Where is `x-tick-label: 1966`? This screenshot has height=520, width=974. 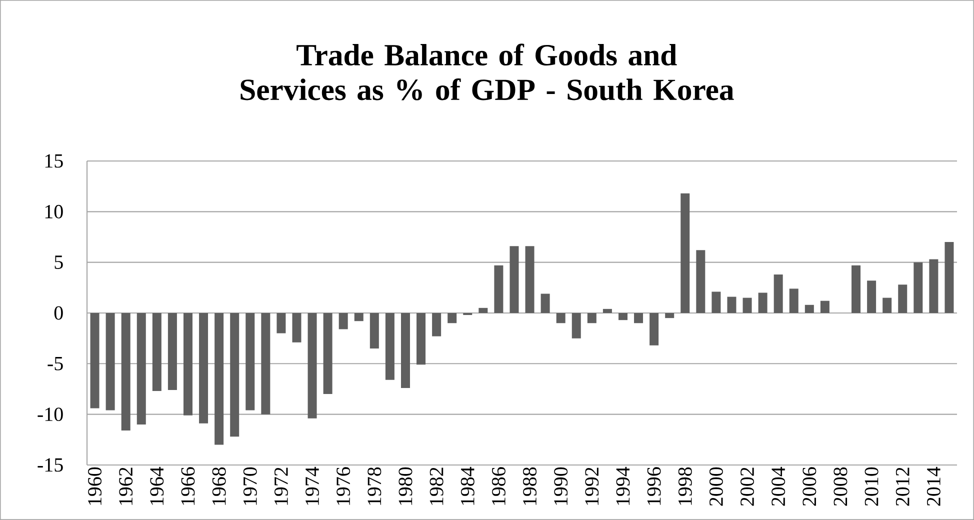 x-tick-label: 1966 is located at coordinates (188, 486).